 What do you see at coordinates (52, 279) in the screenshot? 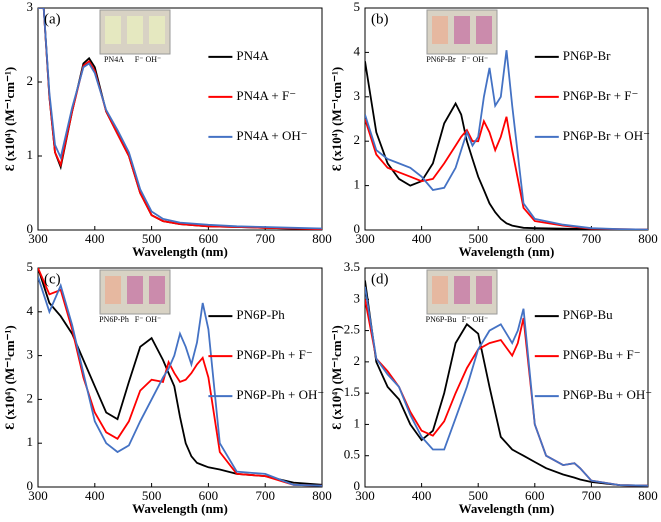
I see `panel-label: (c)` at bounding box center [52, 279].